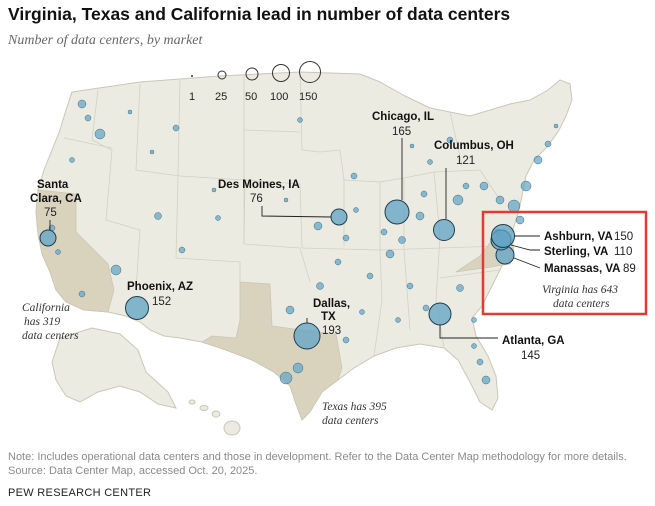 This screenshot has width=655, height=506. Describe the element at coordinates (530, 356) in the screenshot. I see `market-count-atlanta: 145` at that location.